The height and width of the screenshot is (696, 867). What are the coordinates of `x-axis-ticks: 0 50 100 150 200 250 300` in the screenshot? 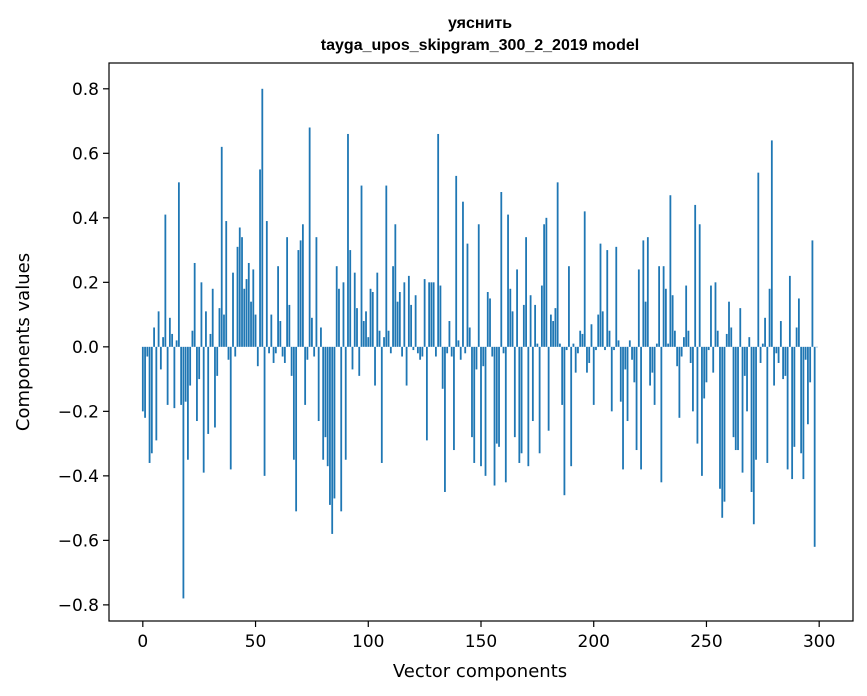 It's located at (486, 636).